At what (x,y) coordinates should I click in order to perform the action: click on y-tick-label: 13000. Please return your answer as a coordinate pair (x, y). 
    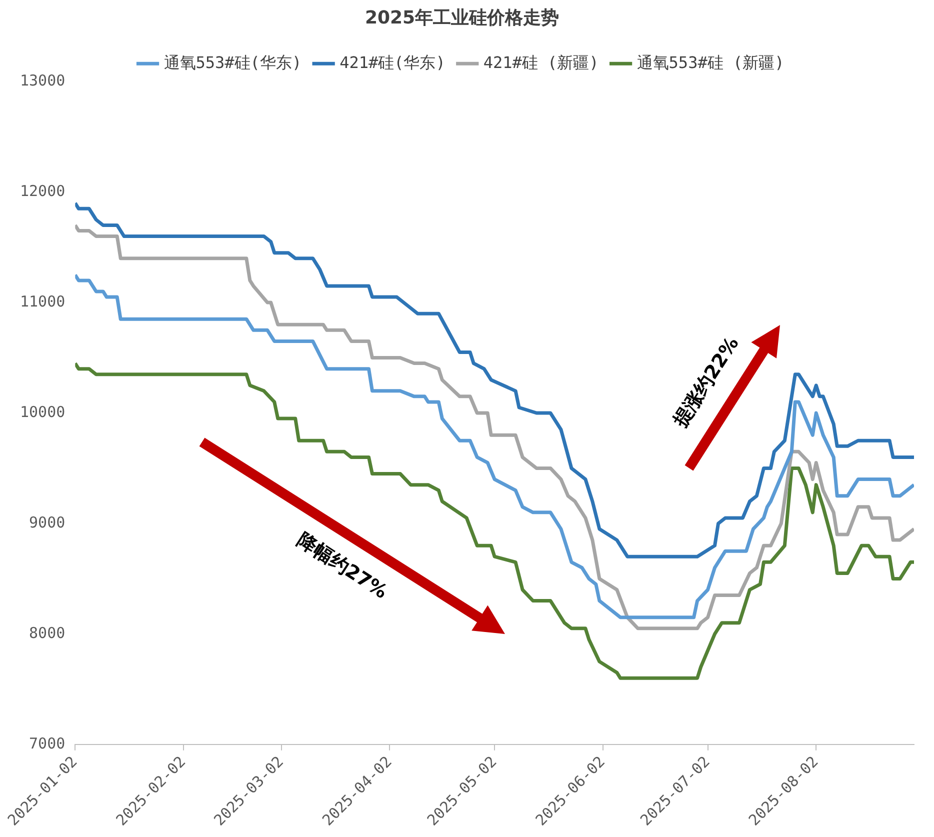
    Looking at the image, I should click on (43, 80).